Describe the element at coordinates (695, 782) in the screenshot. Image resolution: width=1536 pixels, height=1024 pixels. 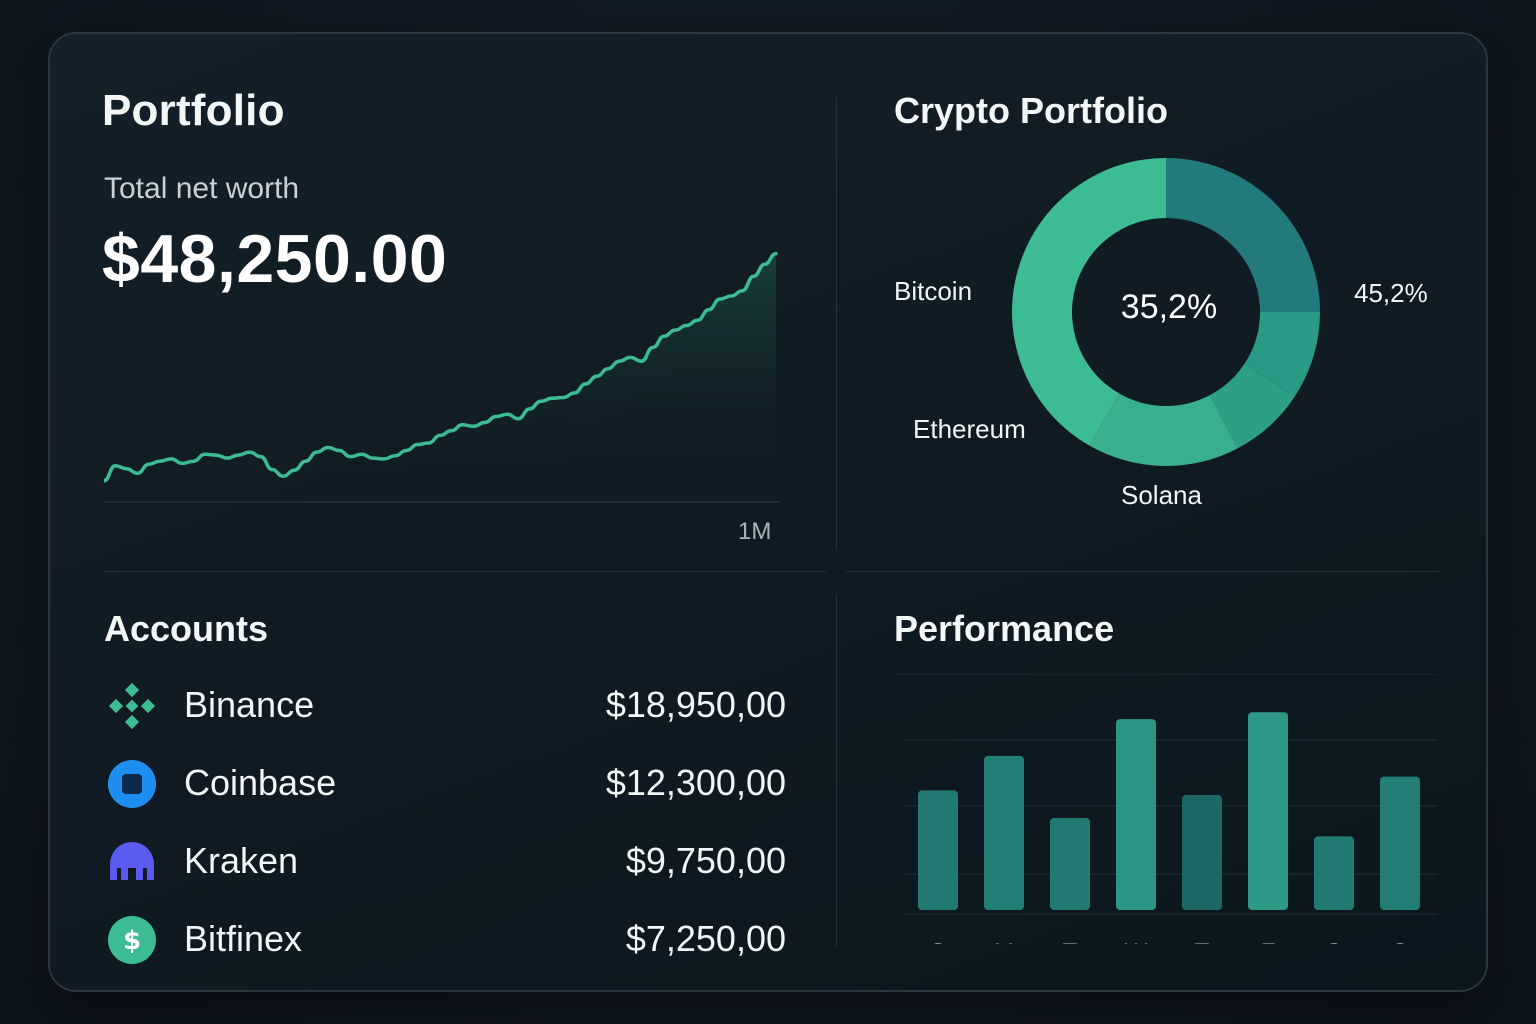
I see `account-value: $12,300,00` at that location.